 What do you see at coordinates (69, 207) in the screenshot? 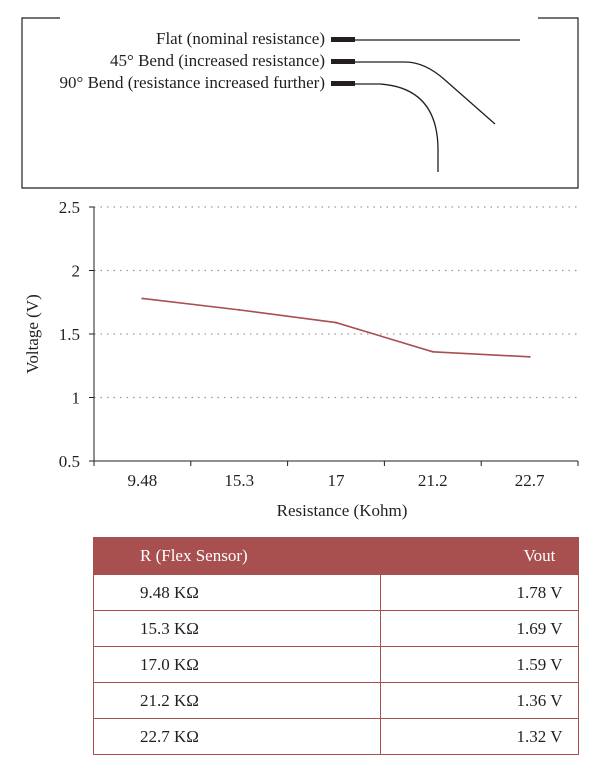
I see `y-tick-label: 2.5` at bounding box center [69, 207].